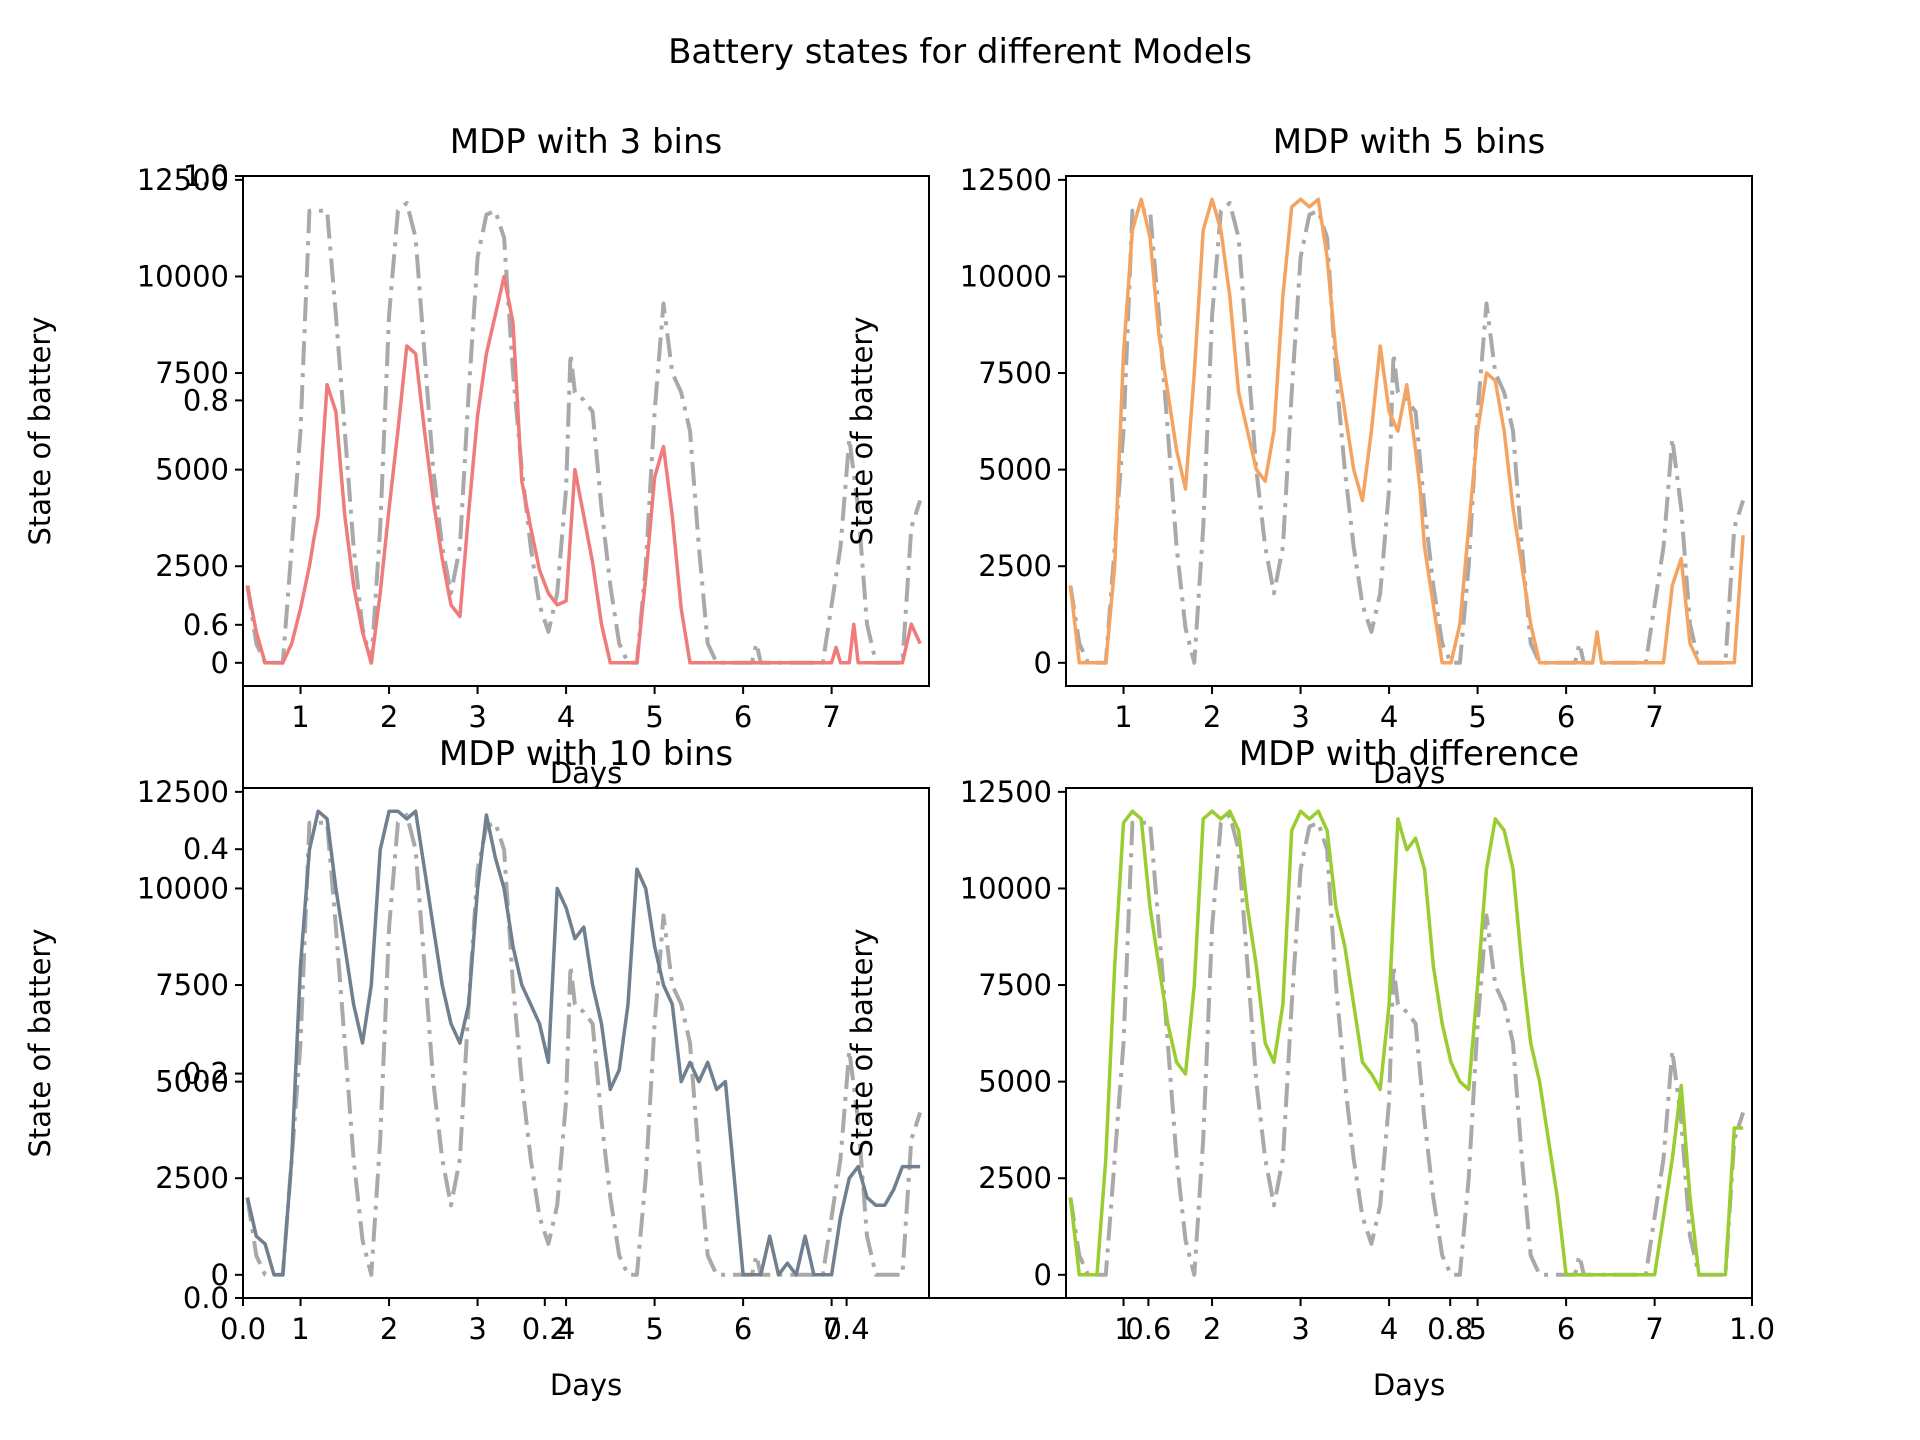  I want to click on subplot-title: MDP with 3 bins, so click(586, 142).